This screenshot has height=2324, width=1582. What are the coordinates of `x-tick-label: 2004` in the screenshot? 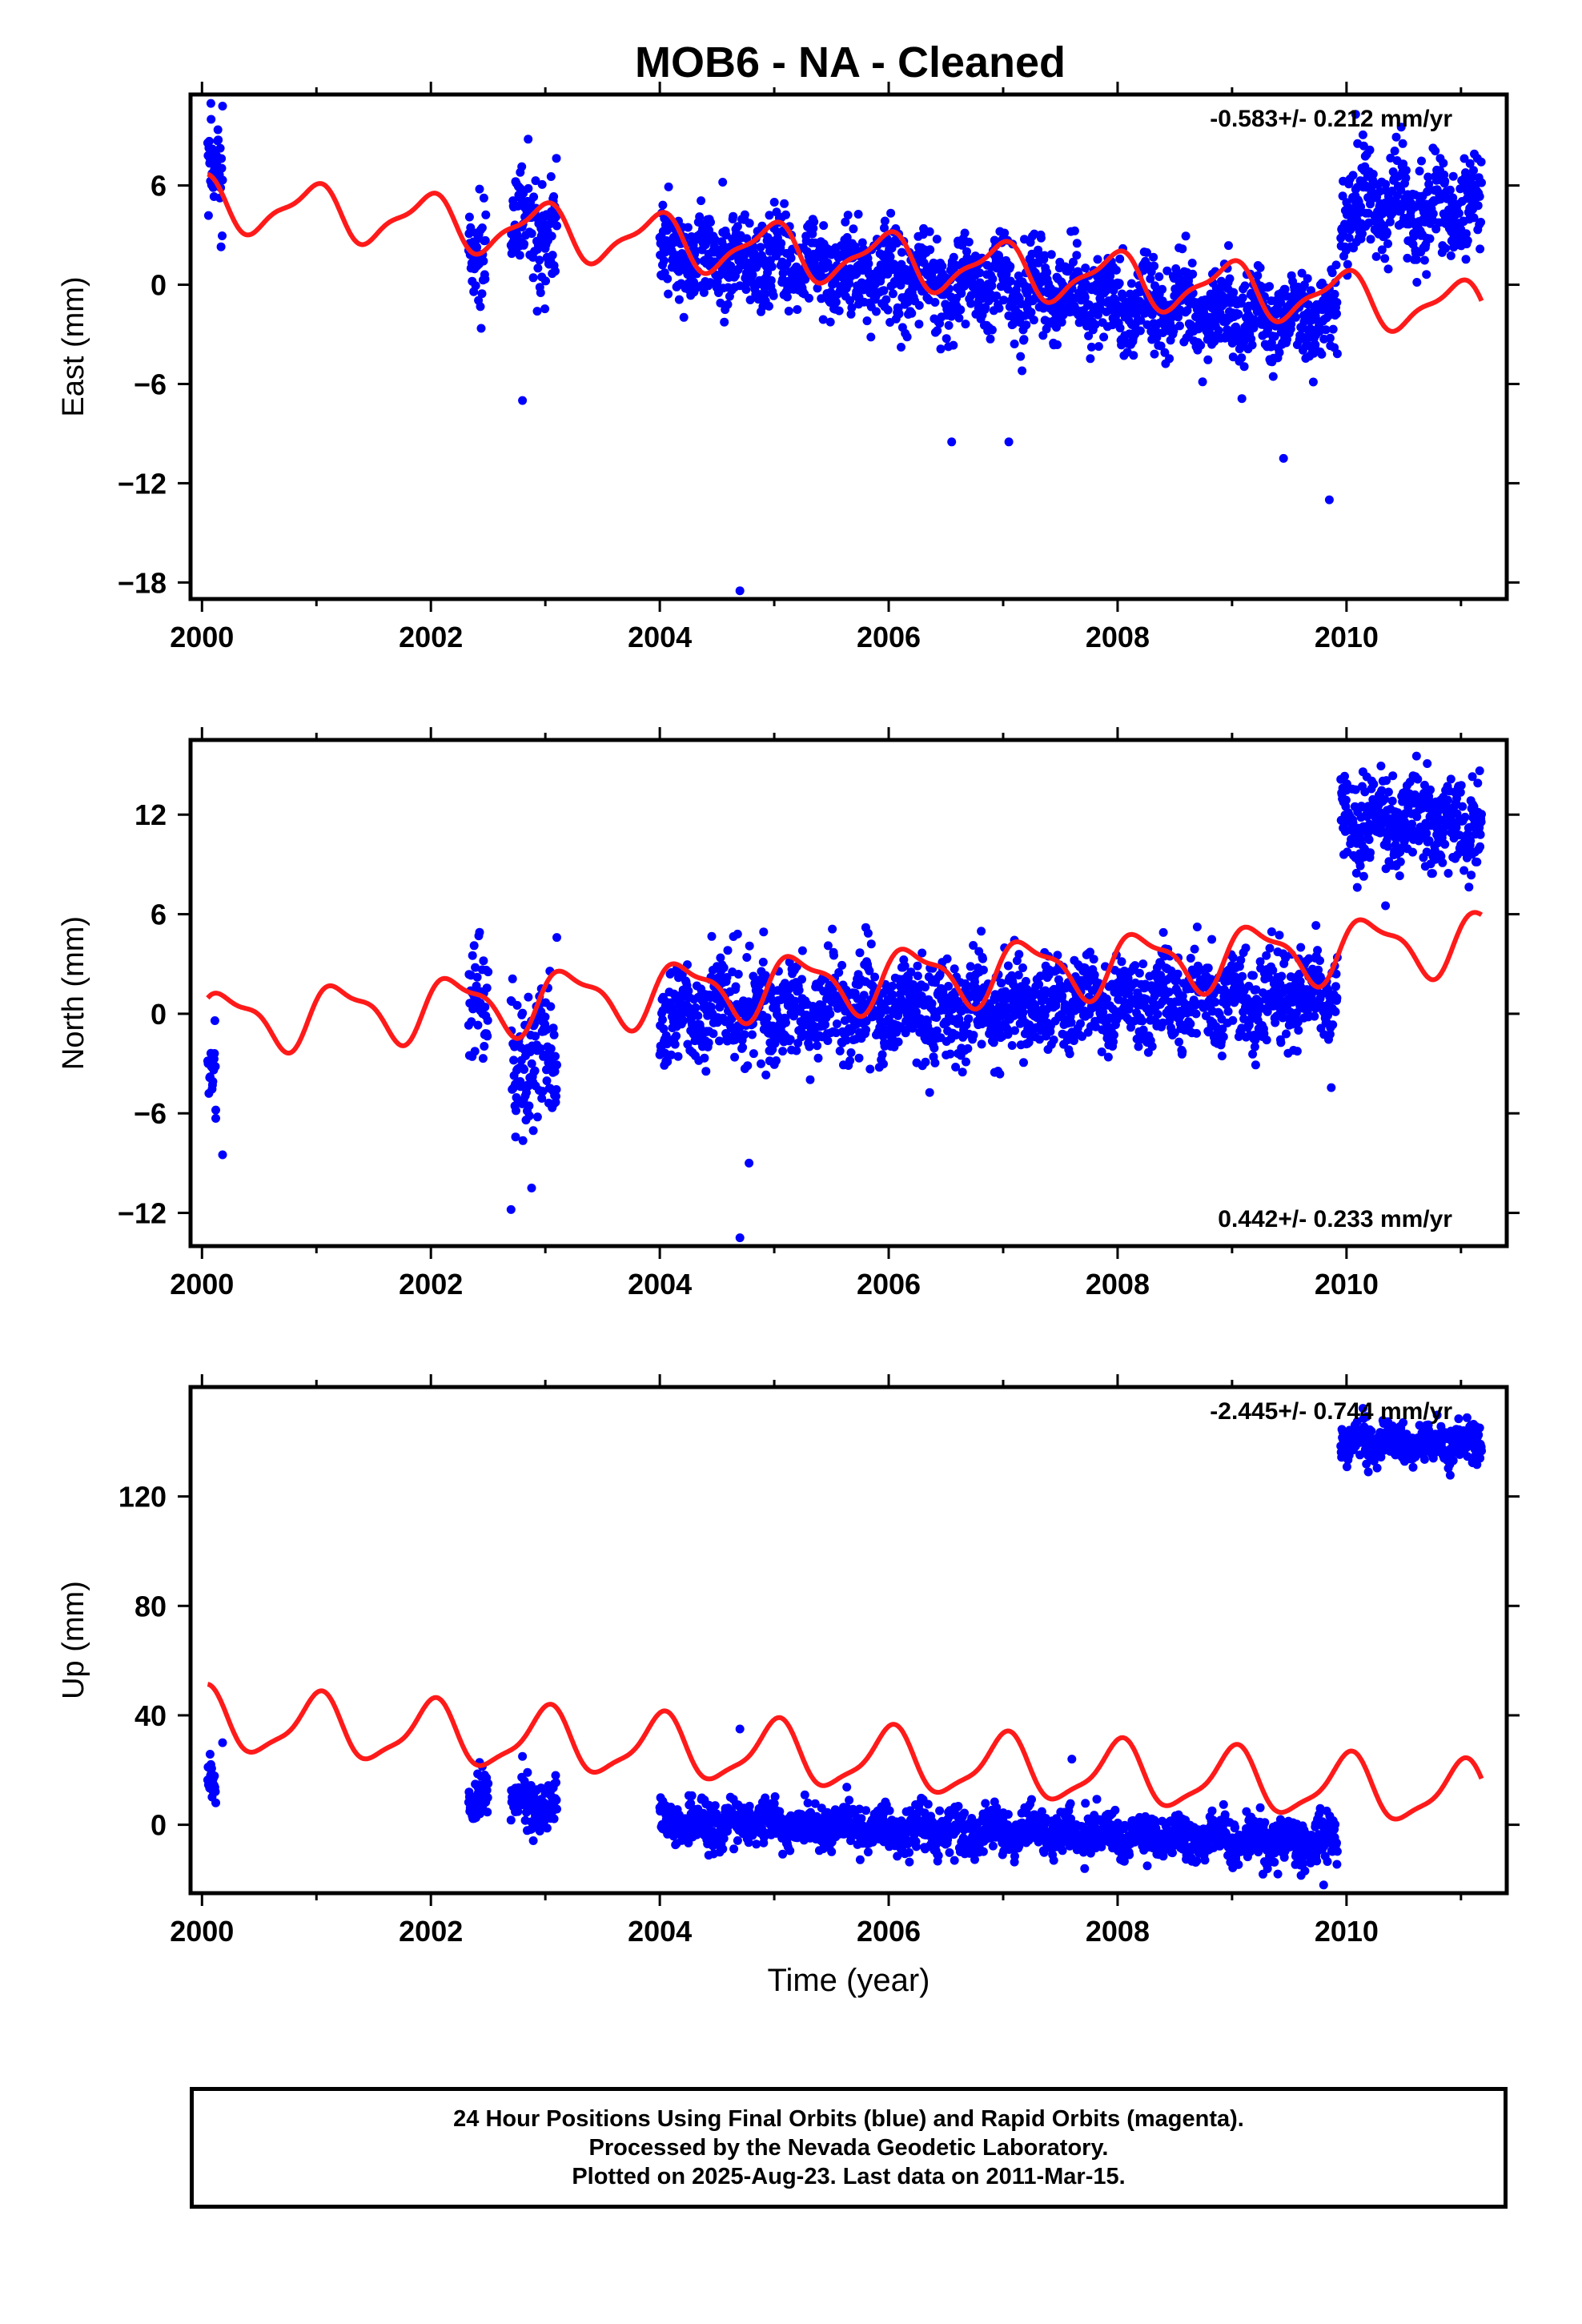 It's located at (660, 1284).